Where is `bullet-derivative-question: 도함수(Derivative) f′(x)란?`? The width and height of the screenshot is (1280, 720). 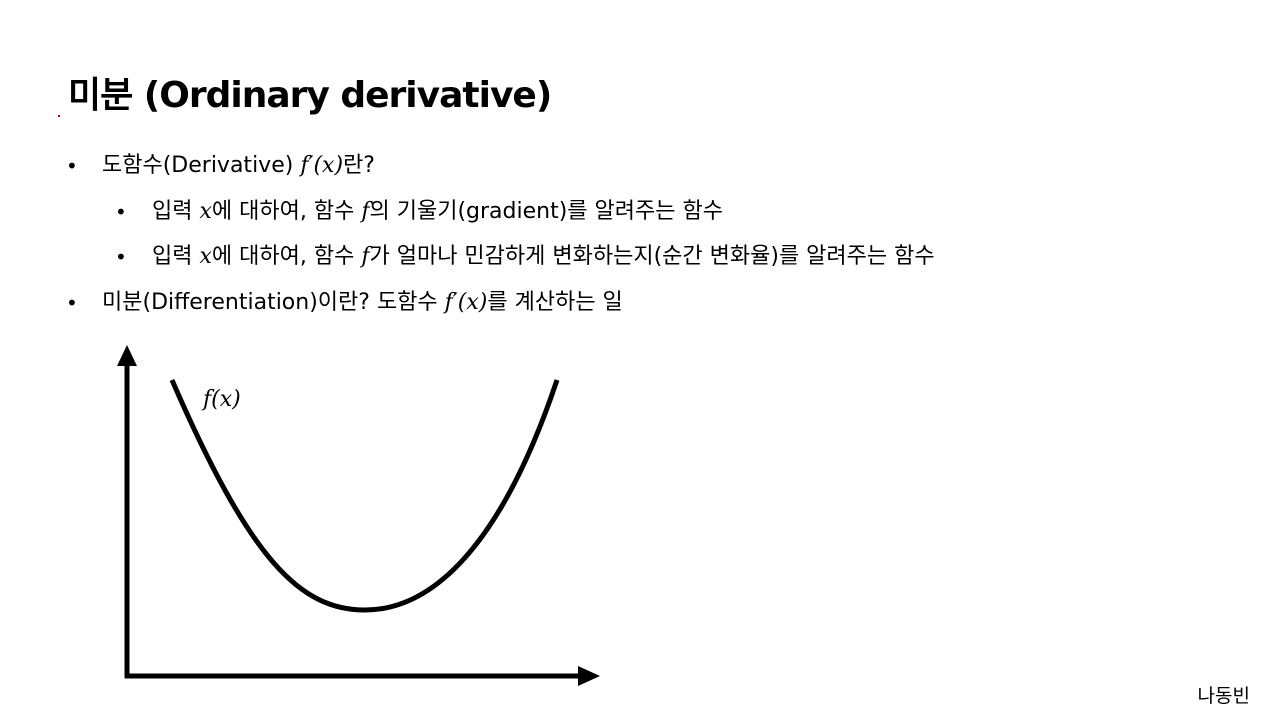
bullet-derivative-question: 도함수(Derivative) f′(x)란? is located at coordinates (238, 166).